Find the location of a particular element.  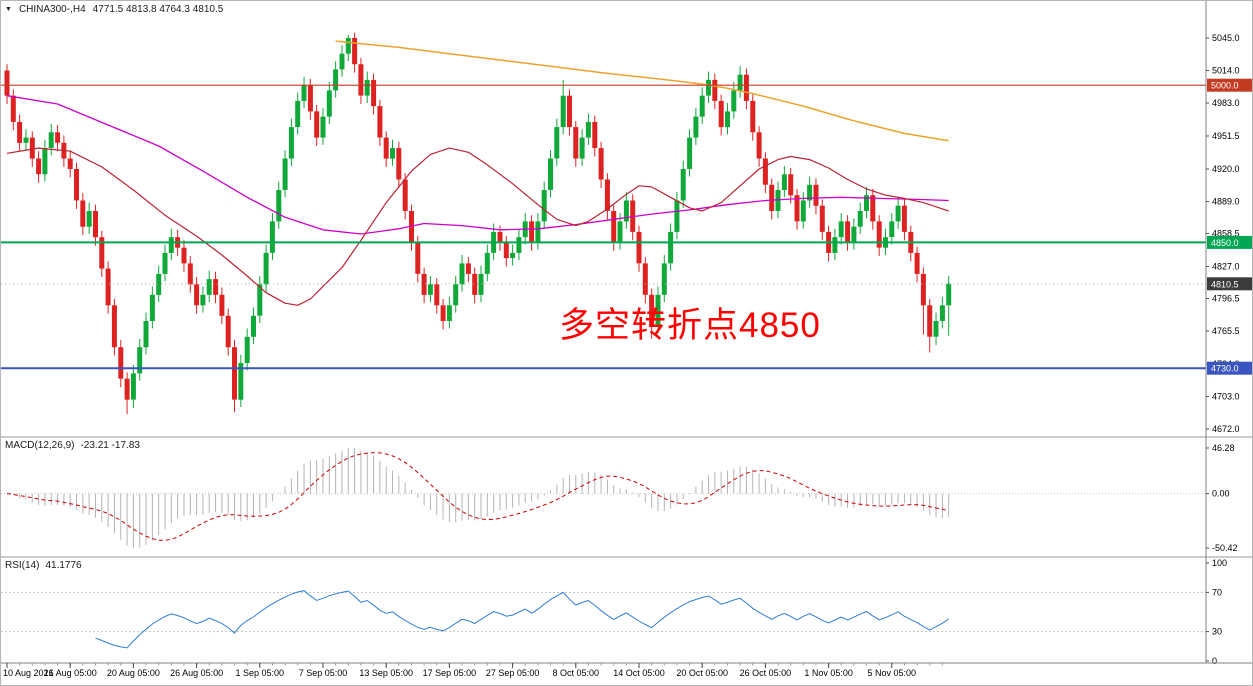

rsi-indicator-label: RSI(14) 41.1776 is located at coordinates (43, 565).